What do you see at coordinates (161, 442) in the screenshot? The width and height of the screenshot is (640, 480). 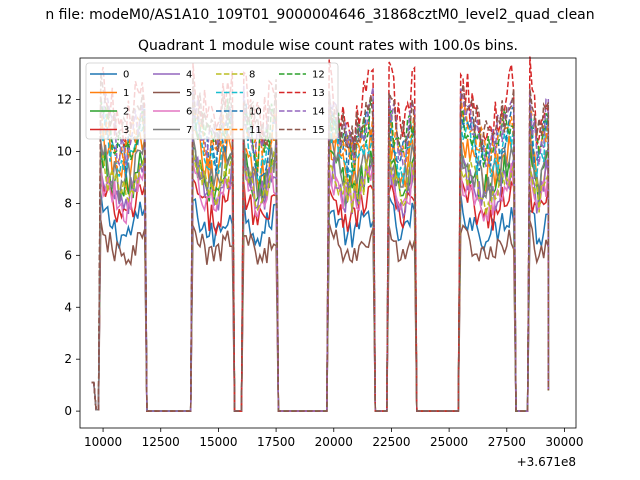 I see `x-tick-label: 12500` at bounding box center [161, 442].